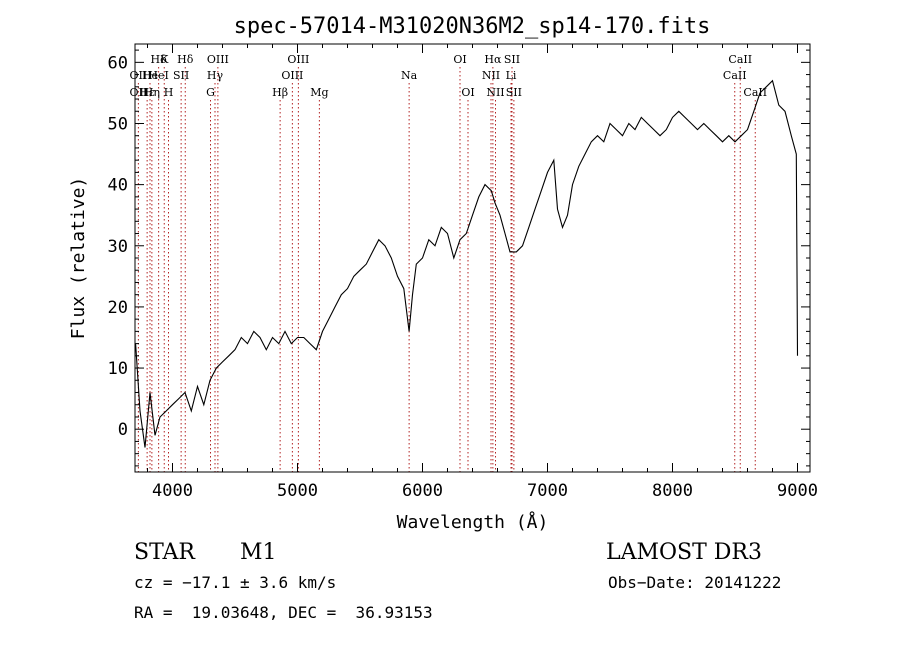  I want to click on marker-label-li: Li, so click(511, 75).